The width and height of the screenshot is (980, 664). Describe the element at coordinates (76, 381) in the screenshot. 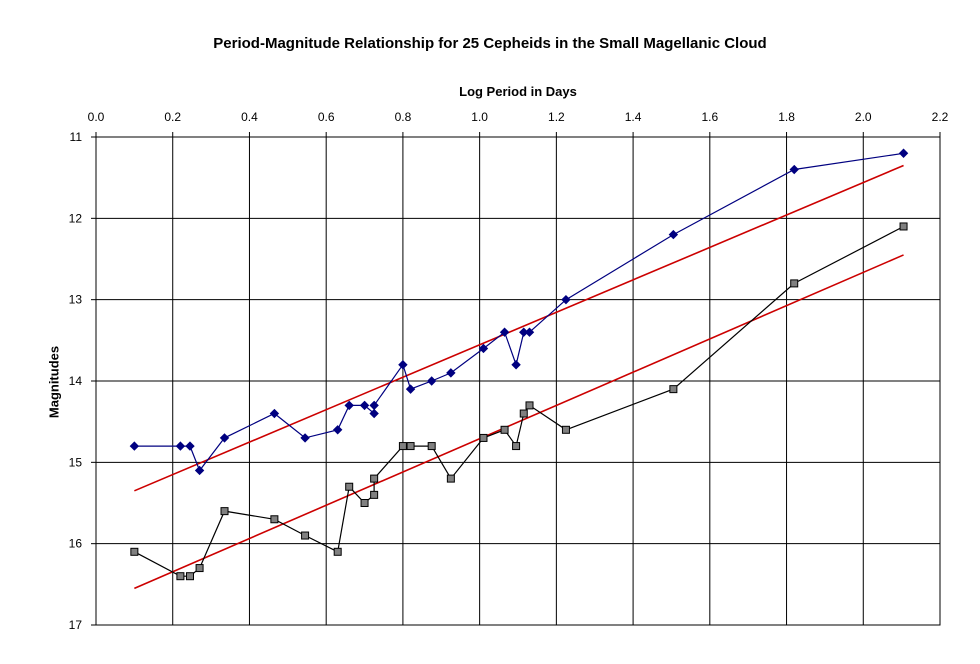

I see `y-tick-label: 14` at that location.